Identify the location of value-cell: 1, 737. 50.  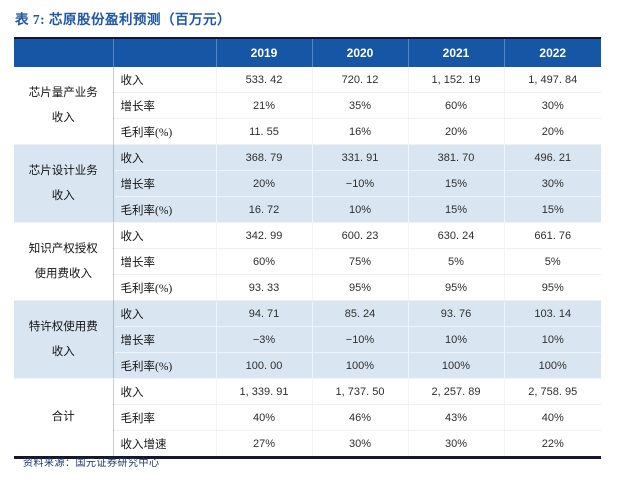
(359, 391).